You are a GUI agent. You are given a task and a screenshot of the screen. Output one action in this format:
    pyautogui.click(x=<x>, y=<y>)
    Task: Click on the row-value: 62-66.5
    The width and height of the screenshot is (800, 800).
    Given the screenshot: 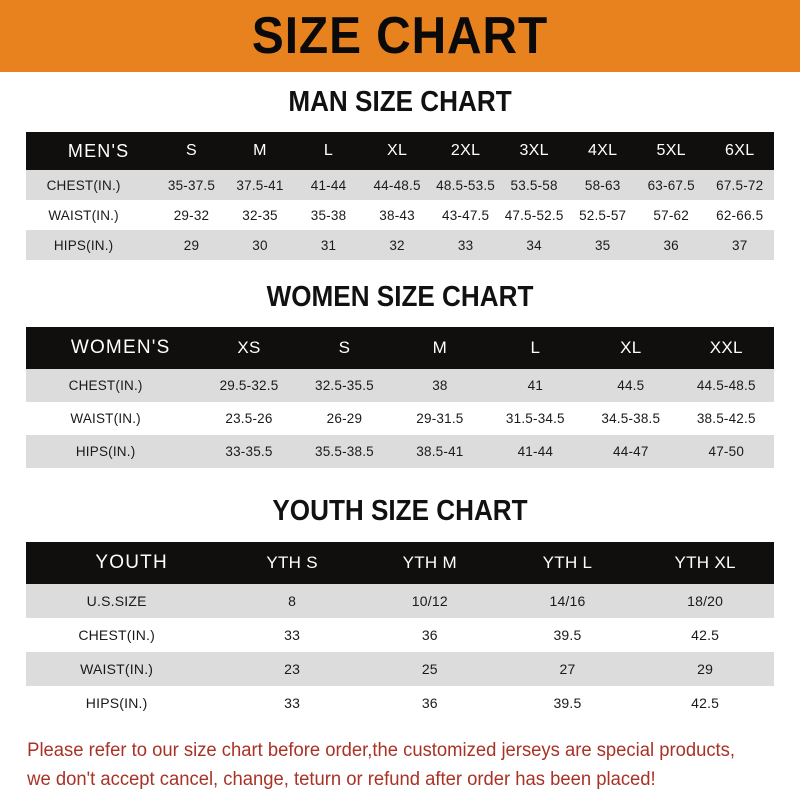 What is the action you would take?
    pyautogui.click(x=740, y=215)
    